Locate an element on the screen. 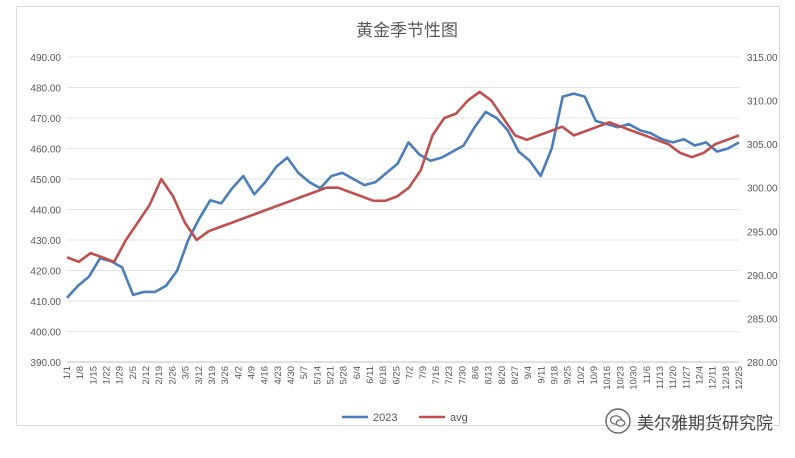 This screenshot has height=458, width=795. x-tick-label: 7/16 is located at coordinates (436, 375).